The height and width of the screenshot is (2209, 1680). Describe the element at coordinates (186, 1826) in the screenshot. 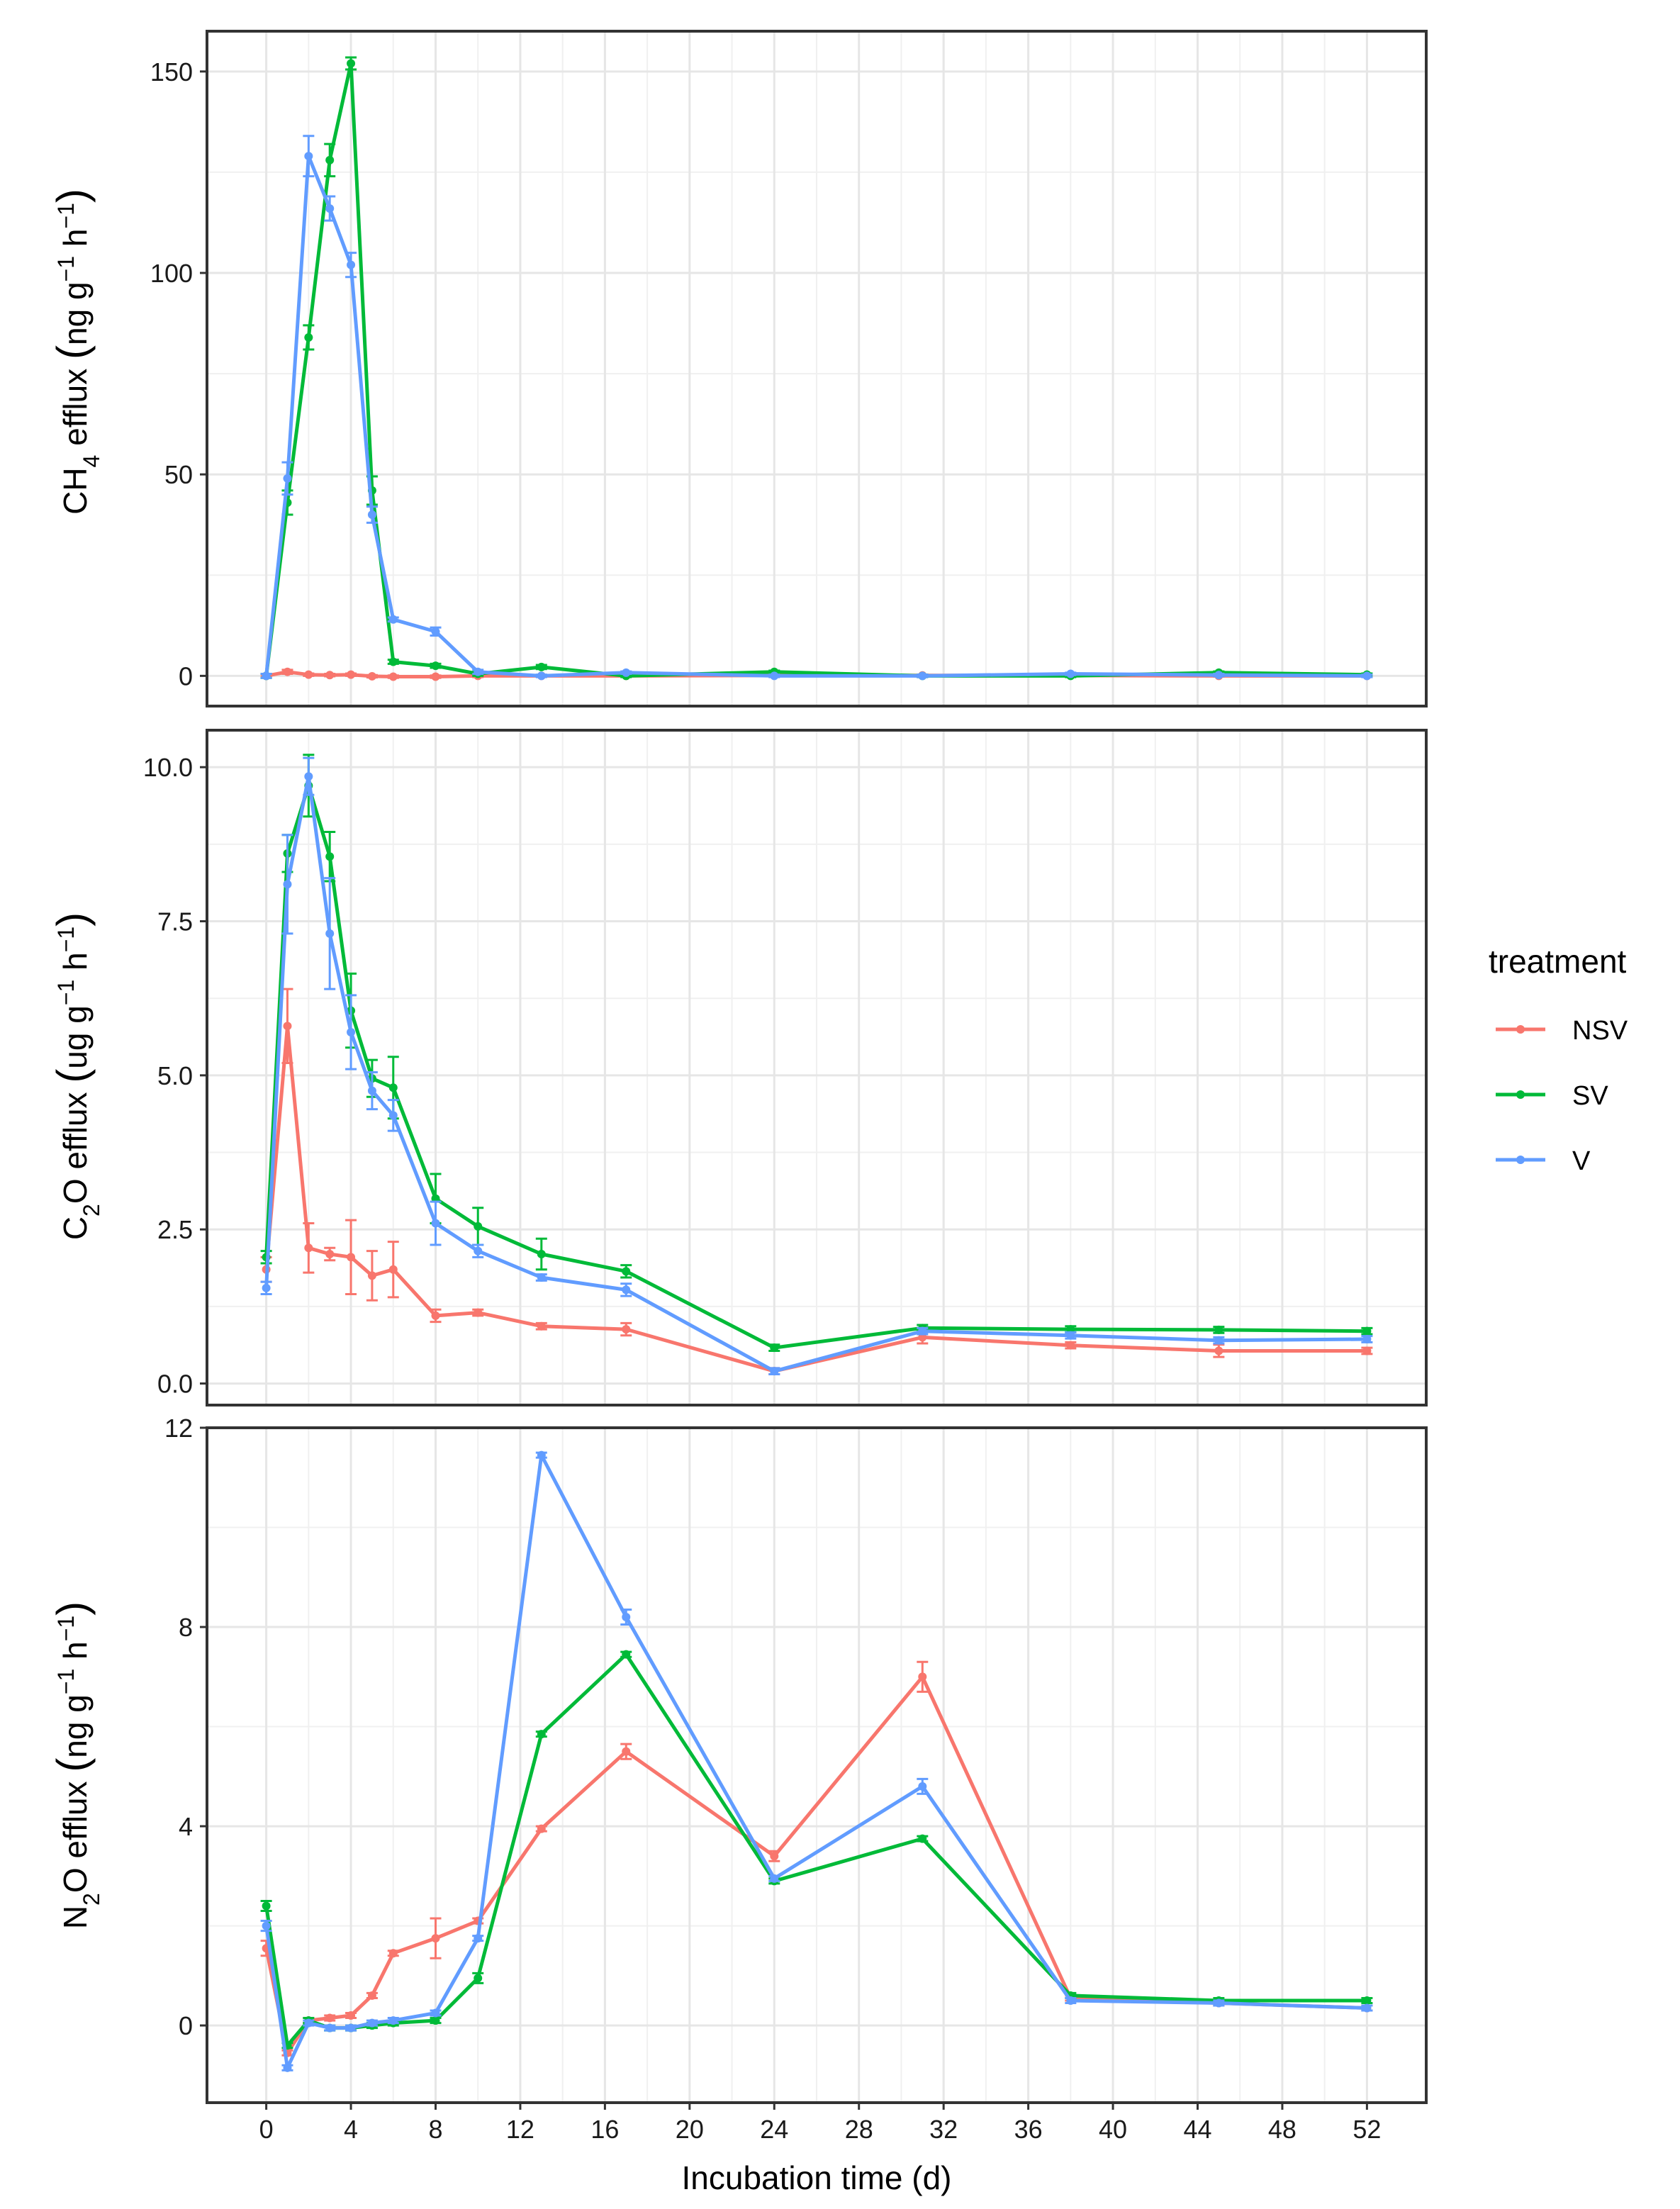

I see `y-tick-label: 4` at that location.